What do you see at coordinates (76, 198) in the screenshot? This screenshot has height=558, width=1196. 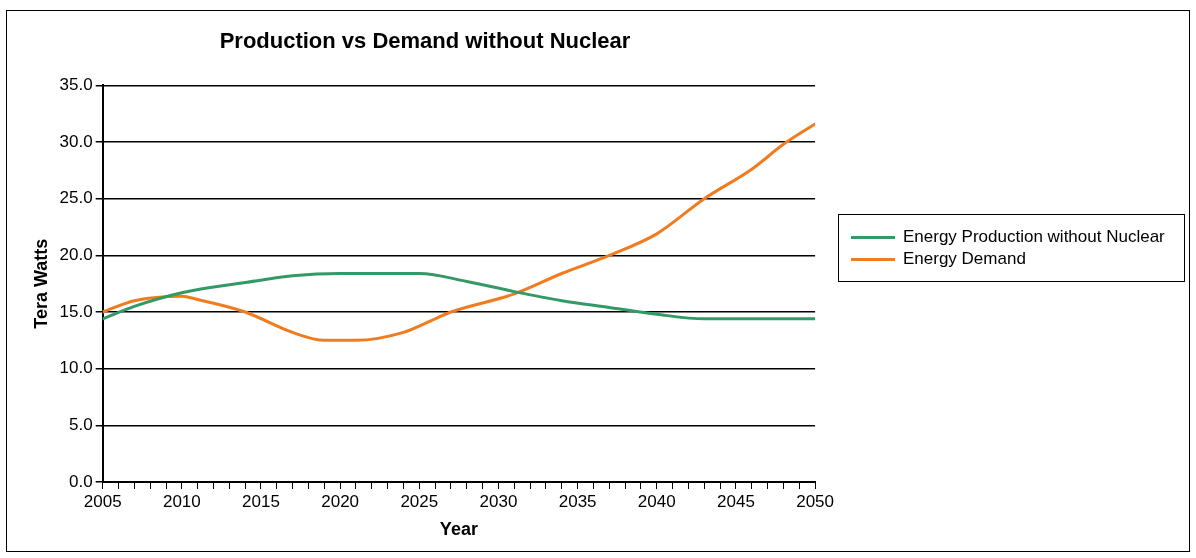 I see `y-tick-label: 25.0` at bounding box center [76, 198].